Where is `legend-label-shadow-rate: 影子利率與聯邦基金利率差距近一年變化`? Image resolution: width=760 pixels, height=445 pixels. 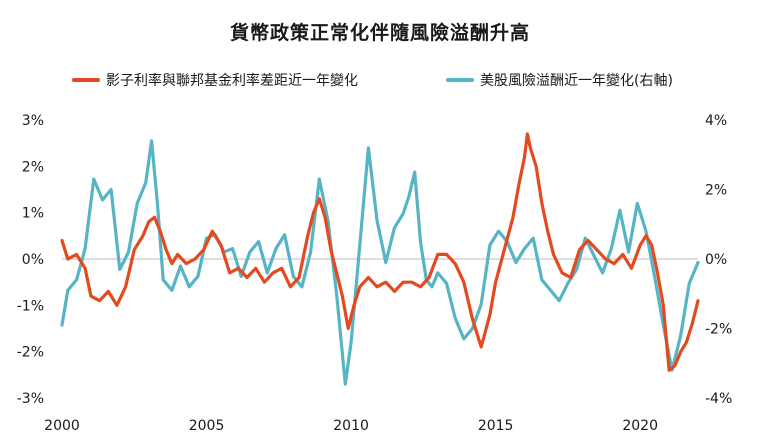 legend-label-shadow-rate: 影子利率與聯邦基金利率差距近一年變化 is located at coordinates (232, 81).